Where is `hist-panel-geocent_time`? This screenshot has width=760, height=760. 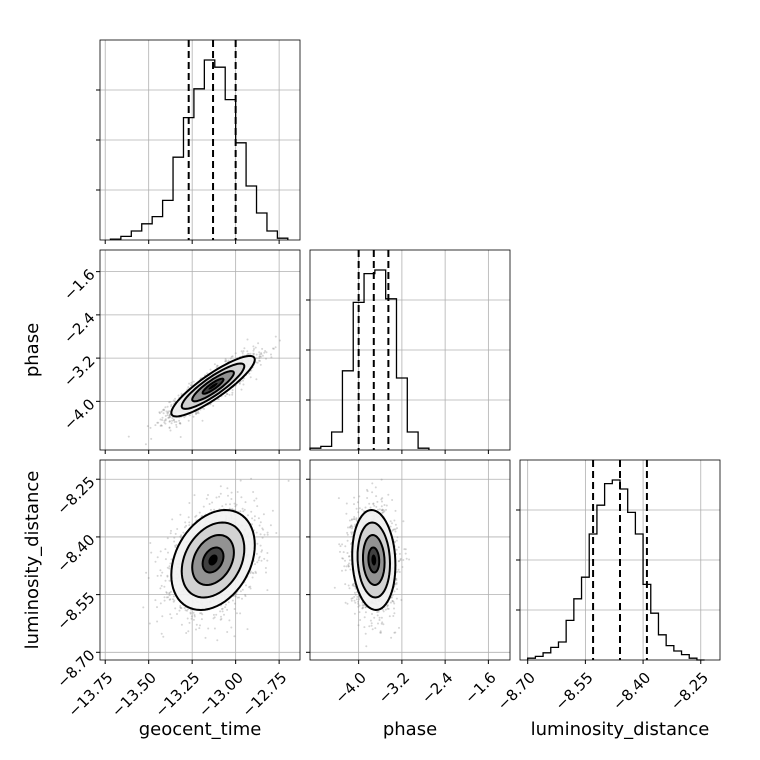 hist-panel-geocent_time is located at coordinates (198, 141).